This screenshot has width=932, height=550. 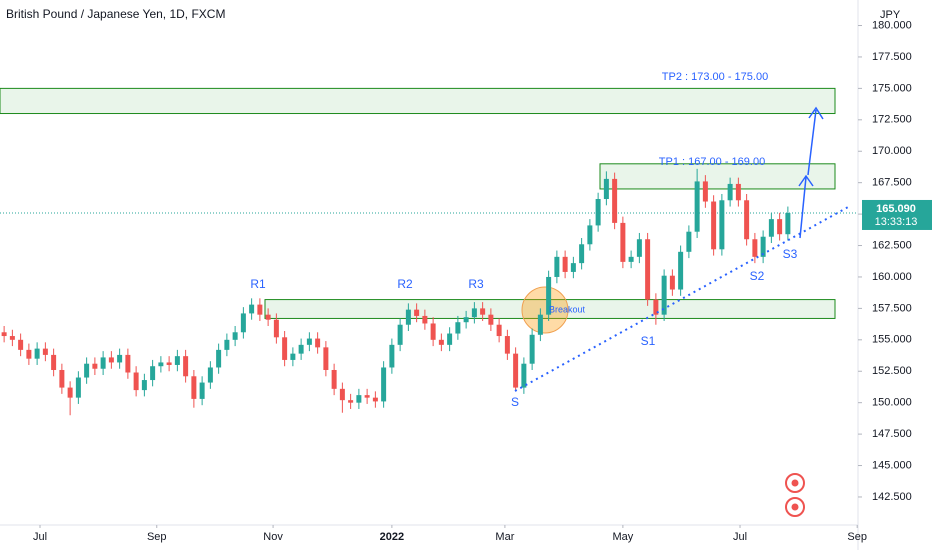 I want to click on breakout-highlight, so click(x=545, y=310).